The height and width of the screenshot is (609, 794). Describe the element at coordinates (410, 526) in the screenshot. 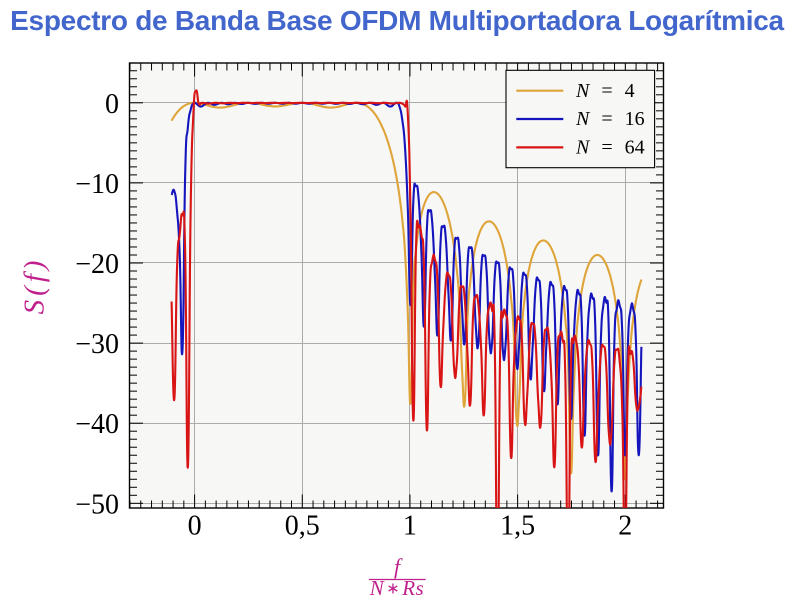

I see `svg-text: 1` at that location.